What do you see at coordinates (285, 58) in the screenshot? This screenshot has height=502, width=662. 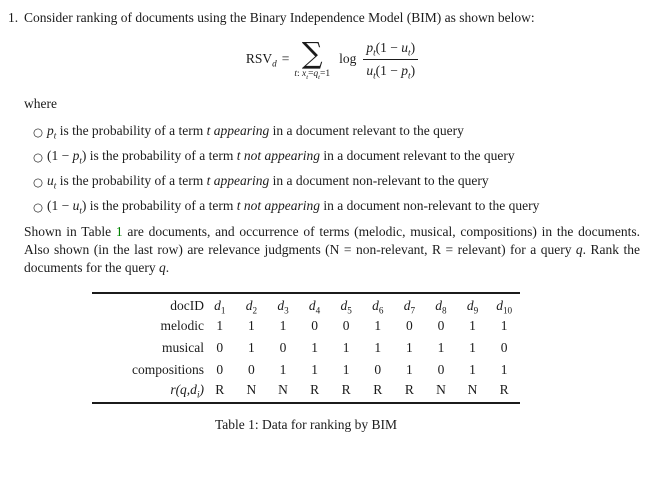 I see `equals-sign: =` at bounding box center [285, 58].